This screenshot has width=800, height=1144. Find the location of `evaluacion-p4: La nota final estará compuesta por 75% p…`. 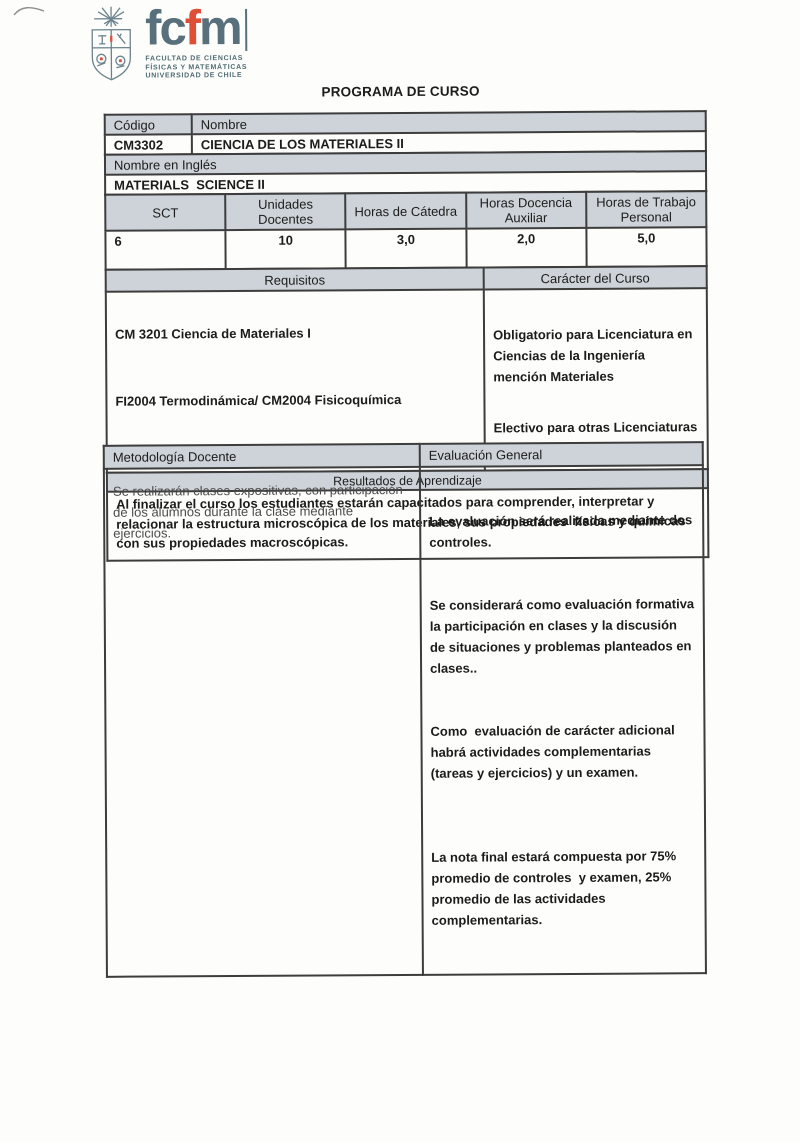

evaluacion-p4: La nota final estará compuesta por 75% p… is located at coordinates (564, 888).